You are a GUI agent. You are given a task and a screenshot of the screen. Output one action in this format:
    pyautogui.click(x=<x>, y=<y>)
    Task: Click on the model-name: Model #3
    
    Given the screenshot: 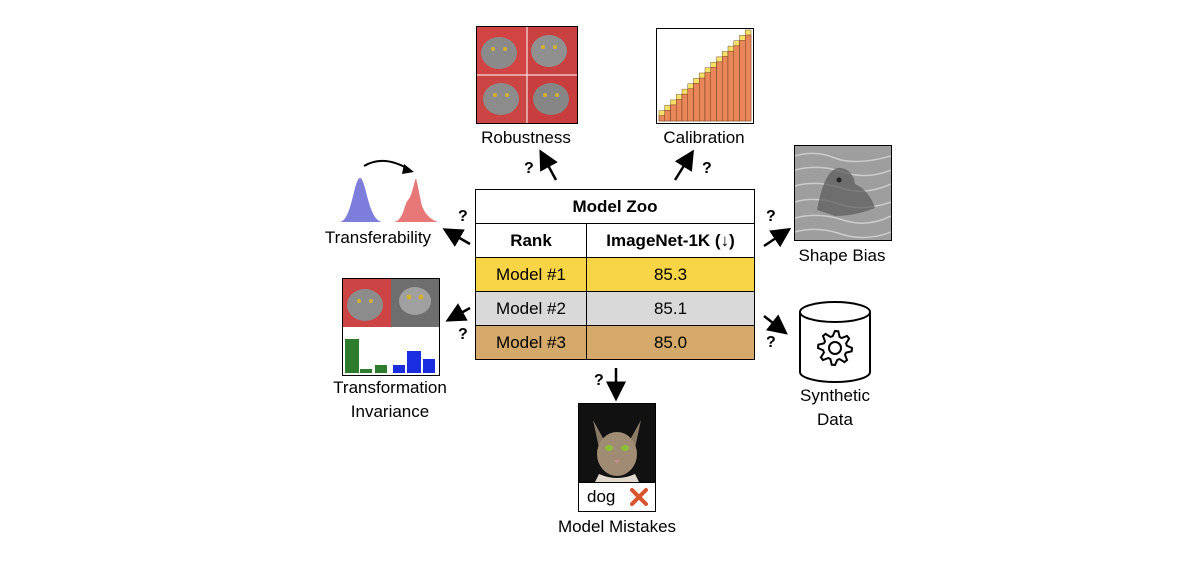 What is the action you would take?
    pyautogui.click(x=531, y=342)
    